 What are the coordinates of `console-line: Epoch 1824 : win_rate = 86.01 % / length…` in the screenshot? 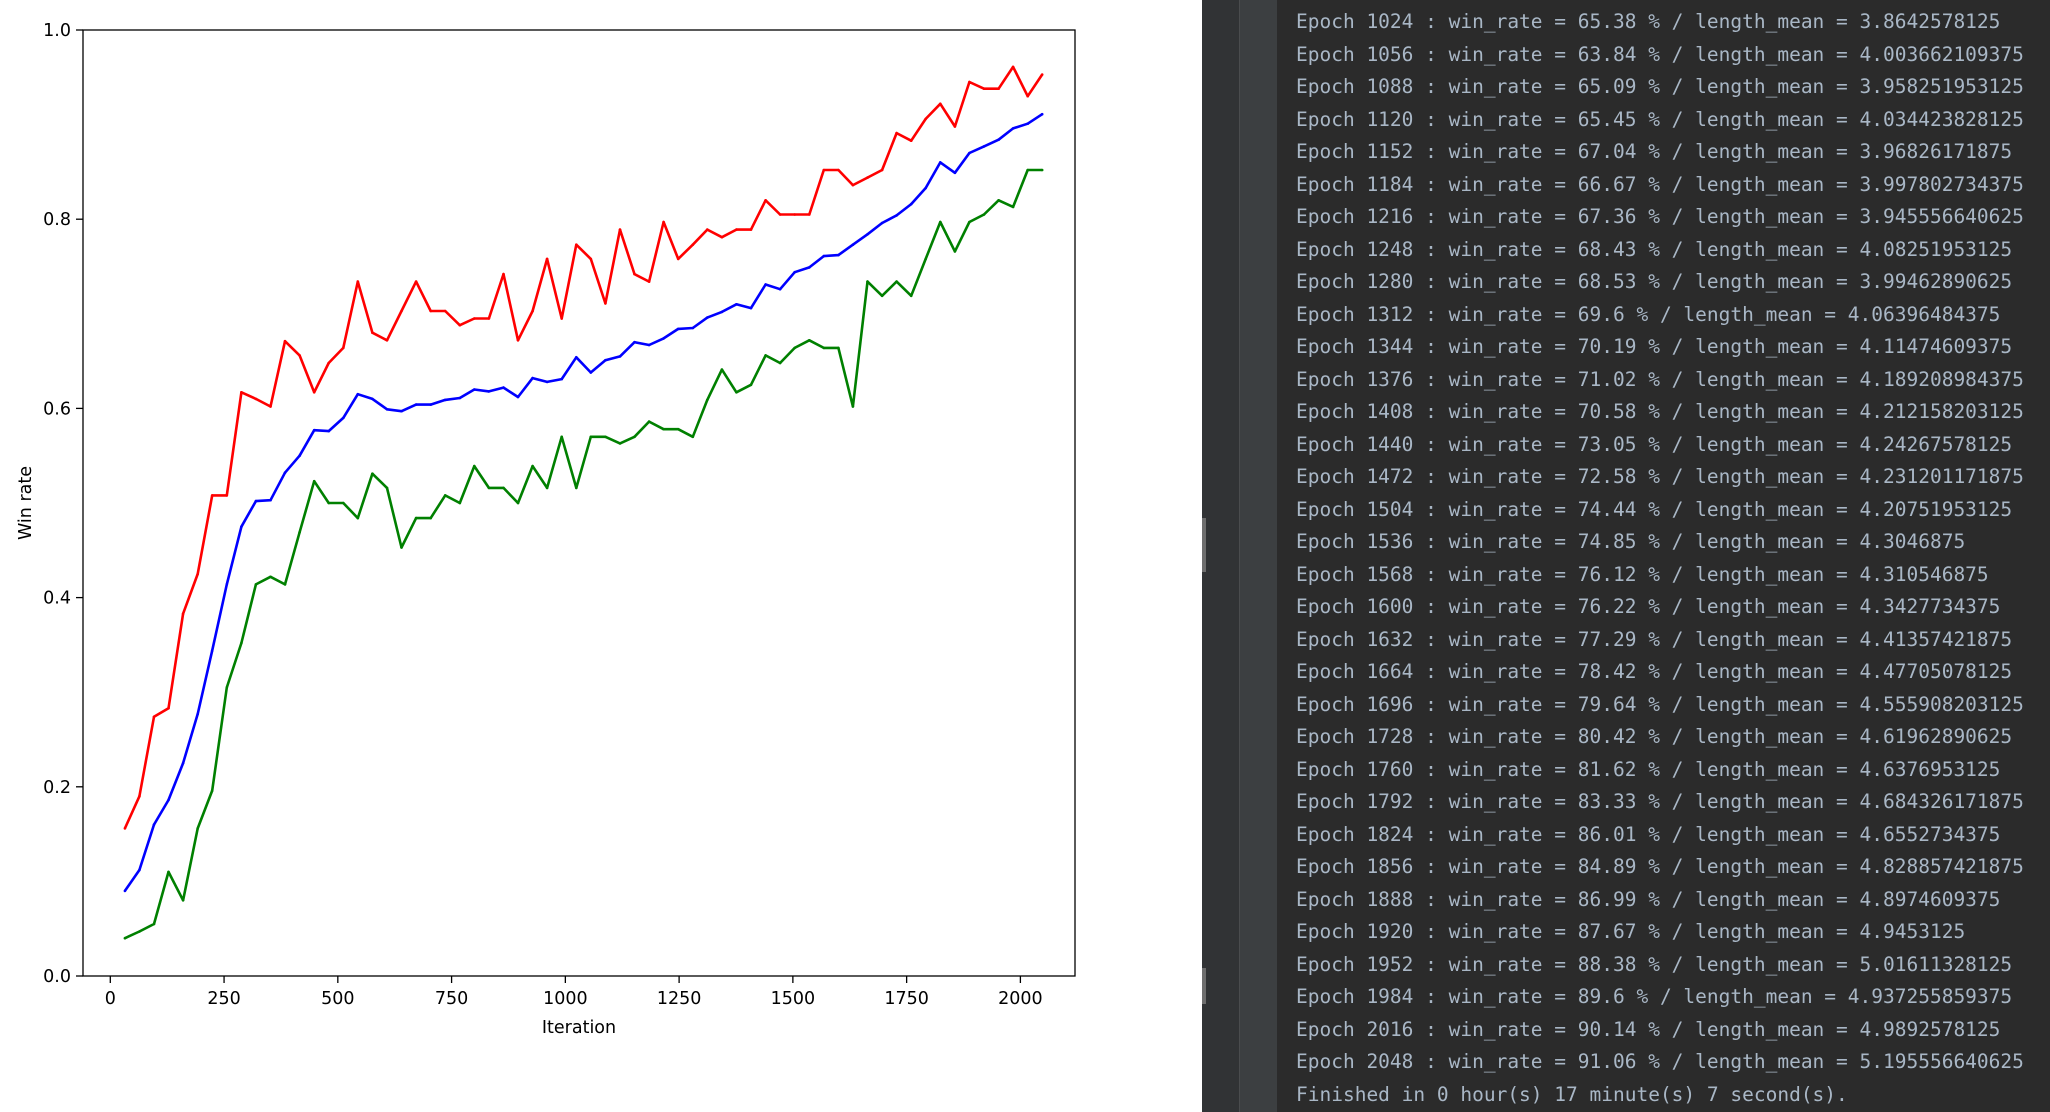 It's located at (1648, 834).